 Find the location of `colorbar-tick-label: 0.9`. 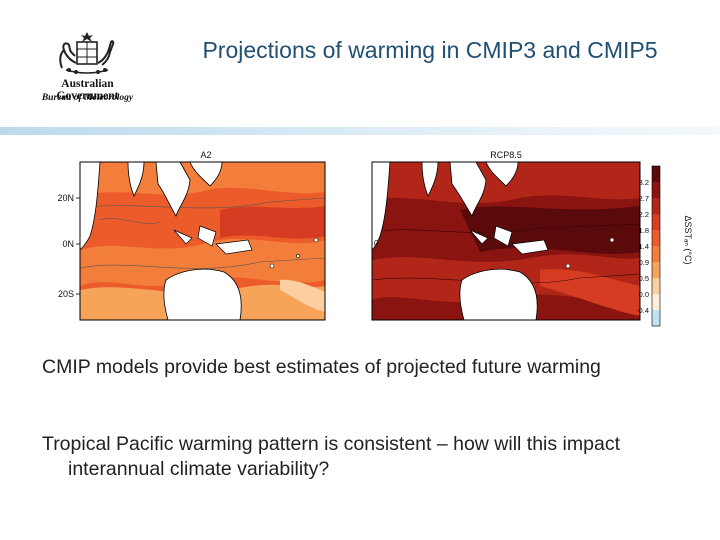

colorbar-tick-label: 0.9 is located at coordinates (644, 262).